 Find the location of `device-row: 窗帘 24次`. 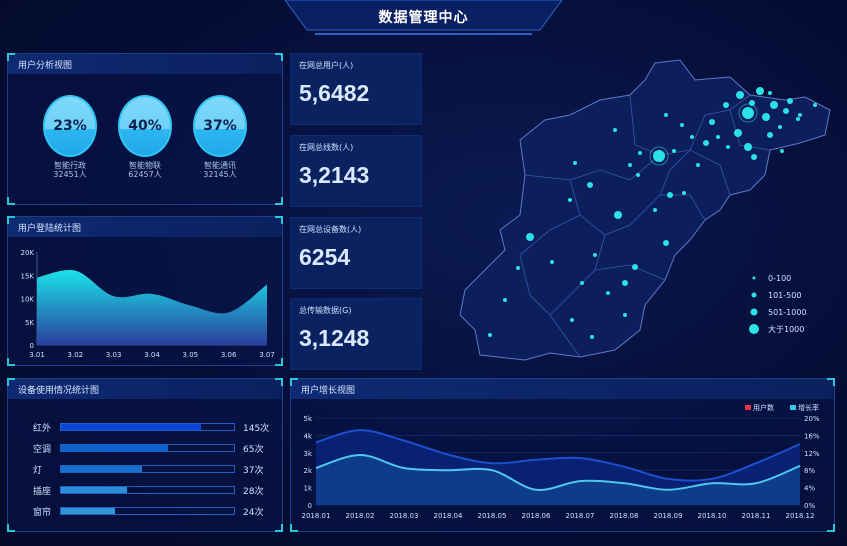

device-row: 窗帘 24次 is located at coordinates (153, 511).